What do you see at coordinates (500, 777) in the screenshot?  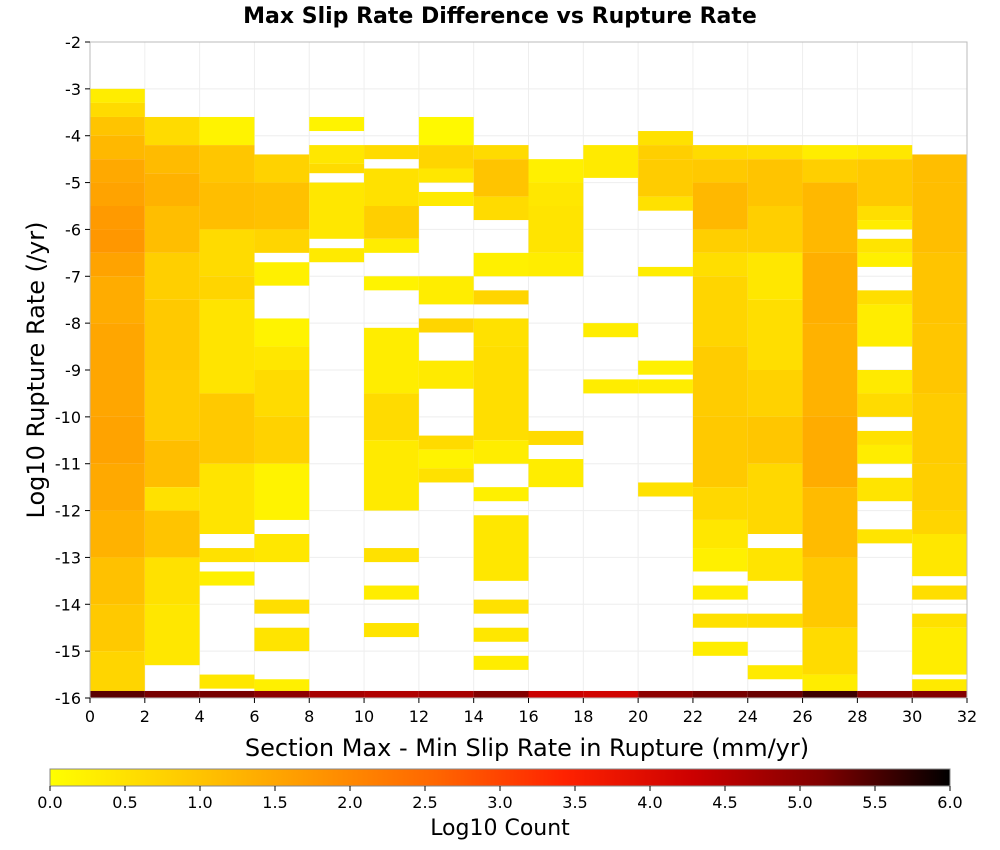 I see `colorbar` at bounding box center [500, 777].